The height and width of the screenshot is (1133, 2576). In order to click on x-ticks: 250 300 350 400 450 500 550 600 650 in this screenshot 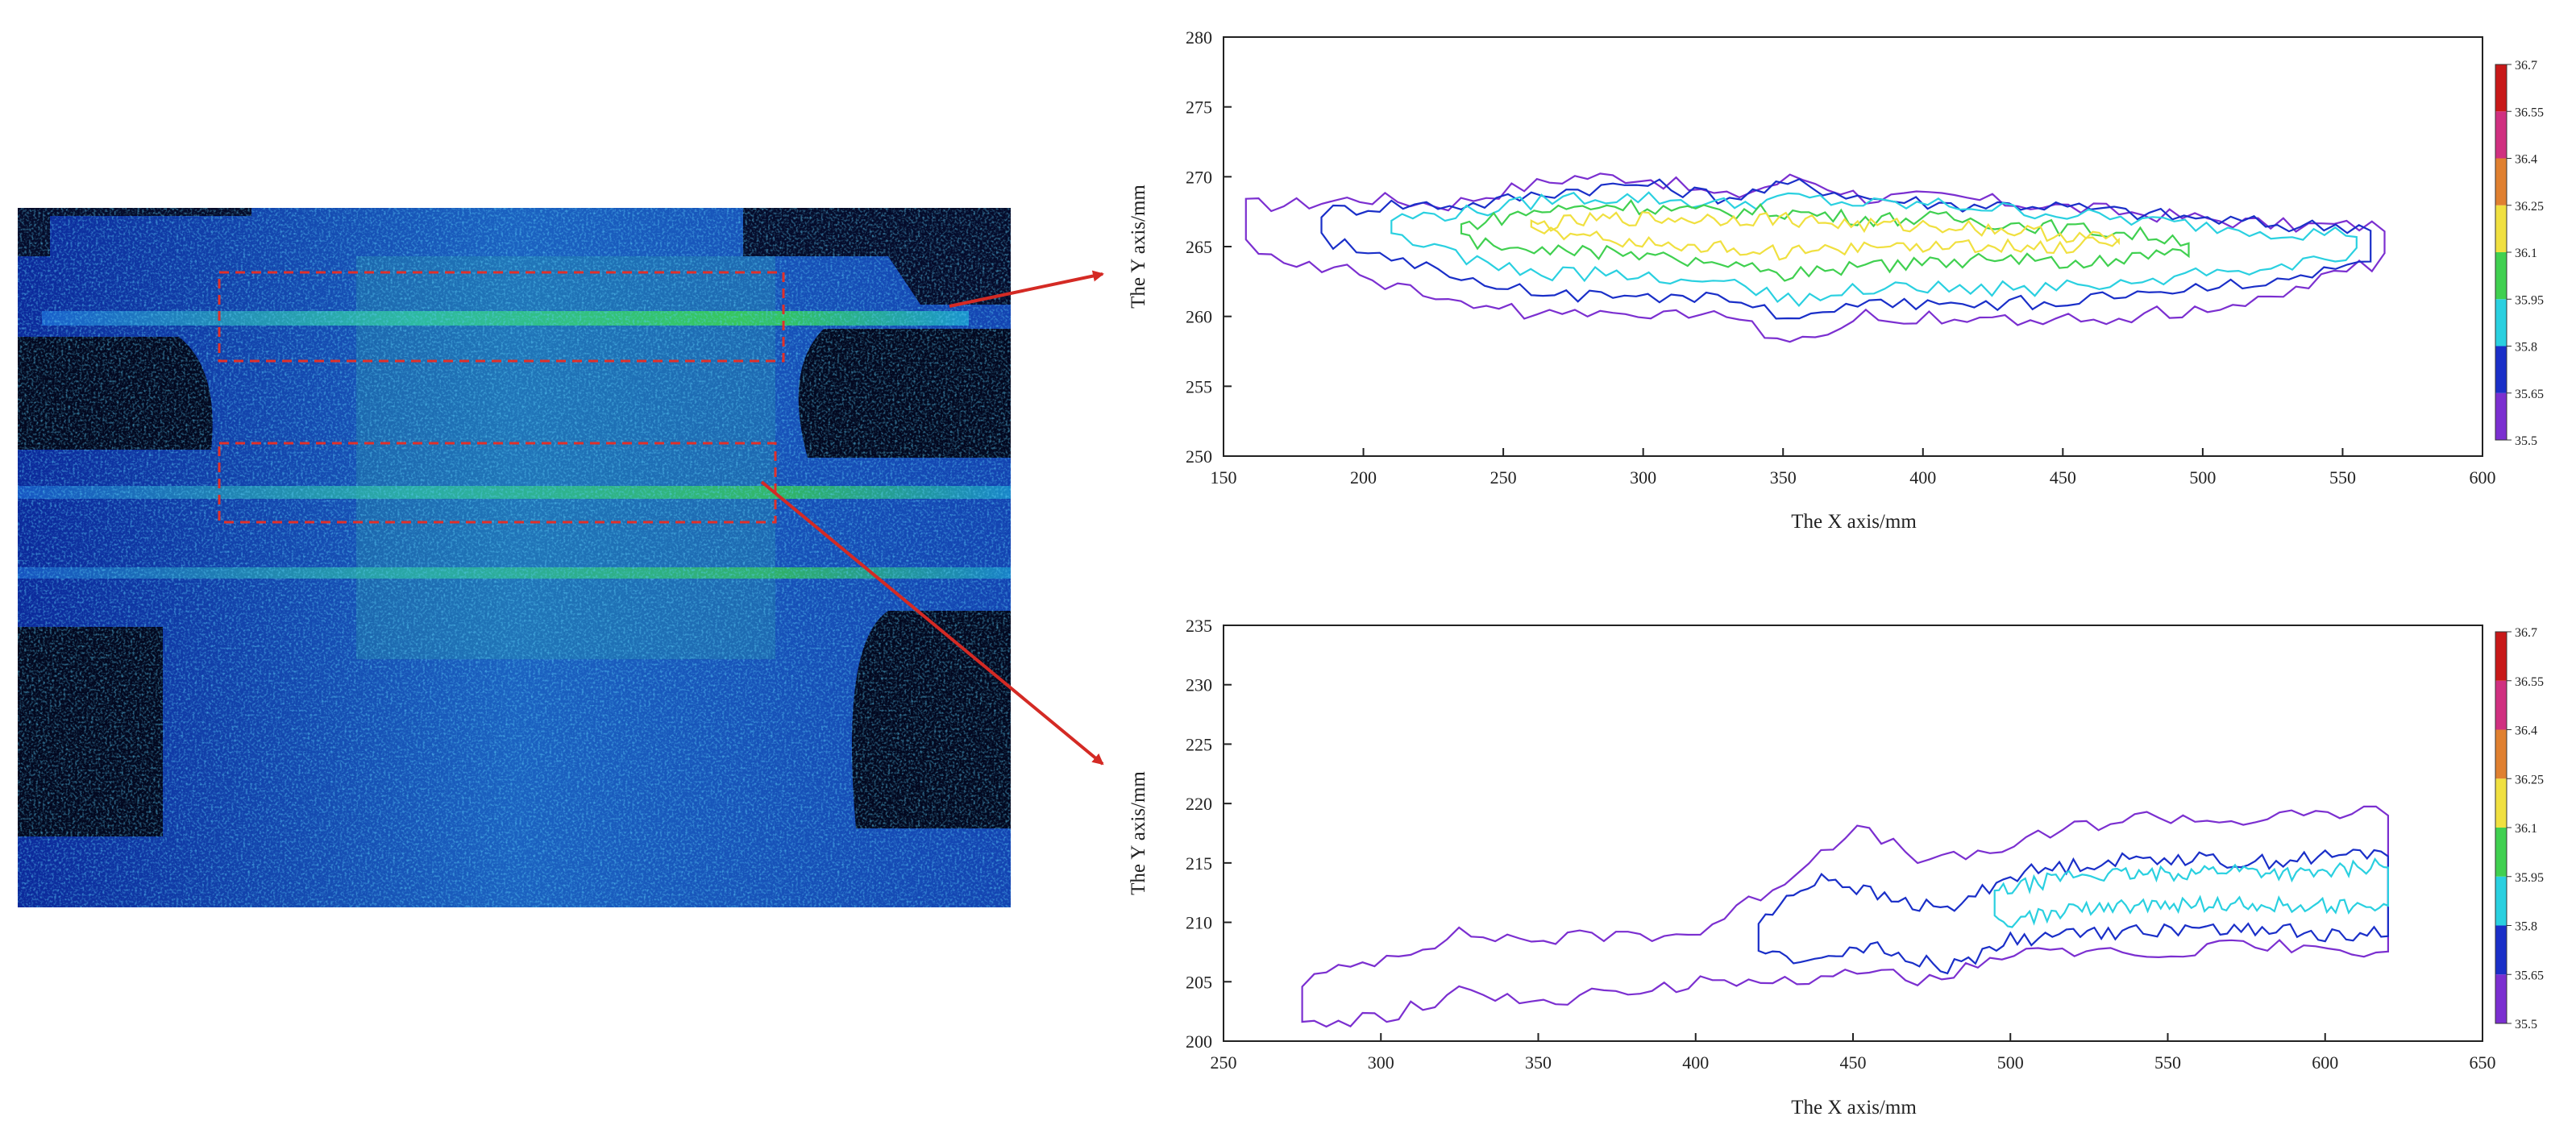, I will do `click(1853, 1053)`.